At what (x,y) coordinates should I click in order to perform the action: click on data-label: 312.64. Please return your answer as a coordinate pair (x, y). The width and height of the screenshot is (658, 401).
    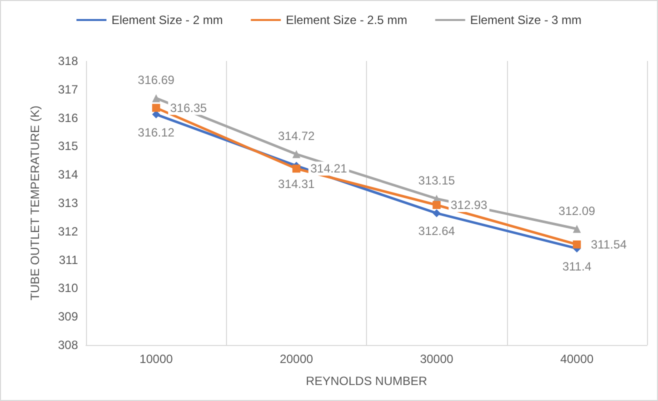
    Looking at the image, I should click on (437, 231).